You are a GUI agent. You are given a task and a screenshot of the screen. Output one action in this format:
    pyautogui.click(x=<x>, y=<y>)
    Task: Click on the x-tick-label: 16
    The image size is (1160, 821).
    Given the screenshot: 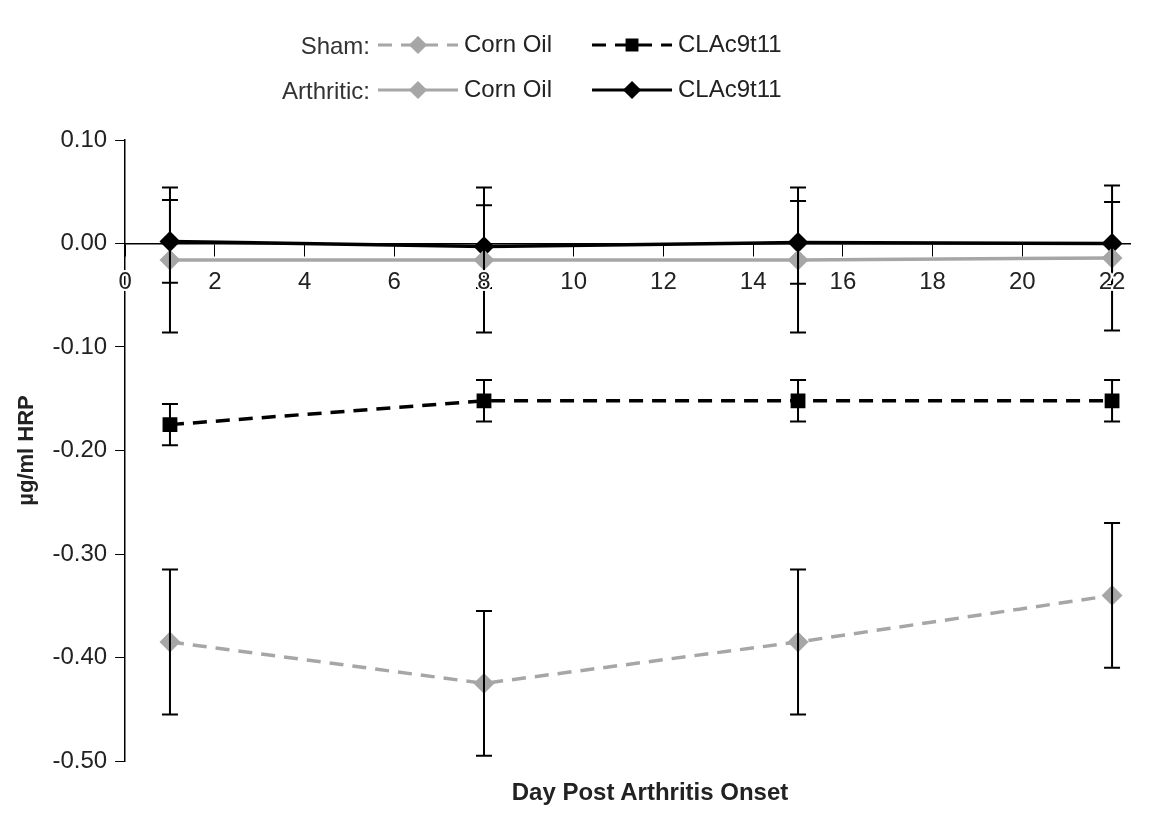 What is the action you would take?
    pyautogui.click(x=843, y=281)
    